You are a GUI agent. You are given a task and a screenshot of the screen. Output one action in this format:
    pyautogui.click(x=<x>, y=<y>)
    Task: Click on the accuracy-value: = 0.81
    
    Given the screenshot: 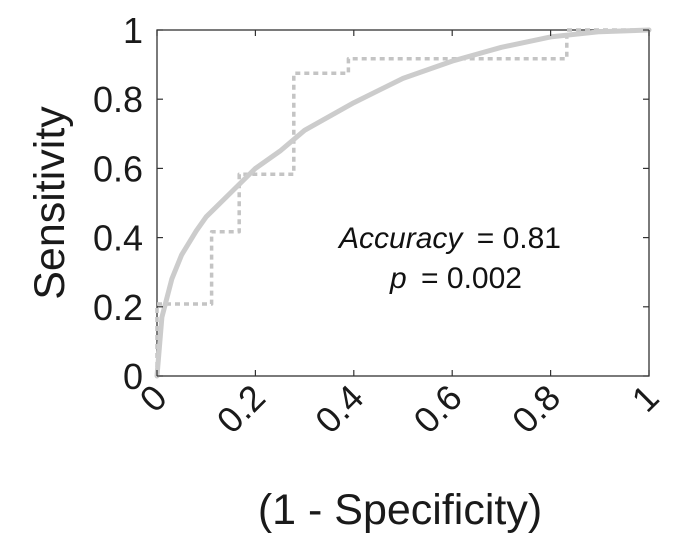 What is the action you would take?
    pyautogui.click(x=519, y=238)
    